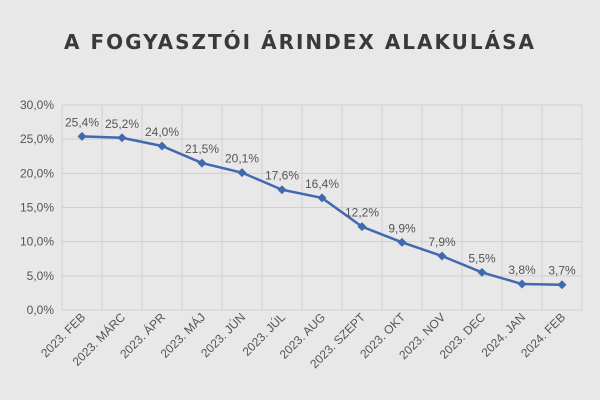 The image size is (600, 400). What do you see at coordinates (41, 310) in the screenshot?
I see `y-tick-label: 0,0%` at bounding box center [41, 310].